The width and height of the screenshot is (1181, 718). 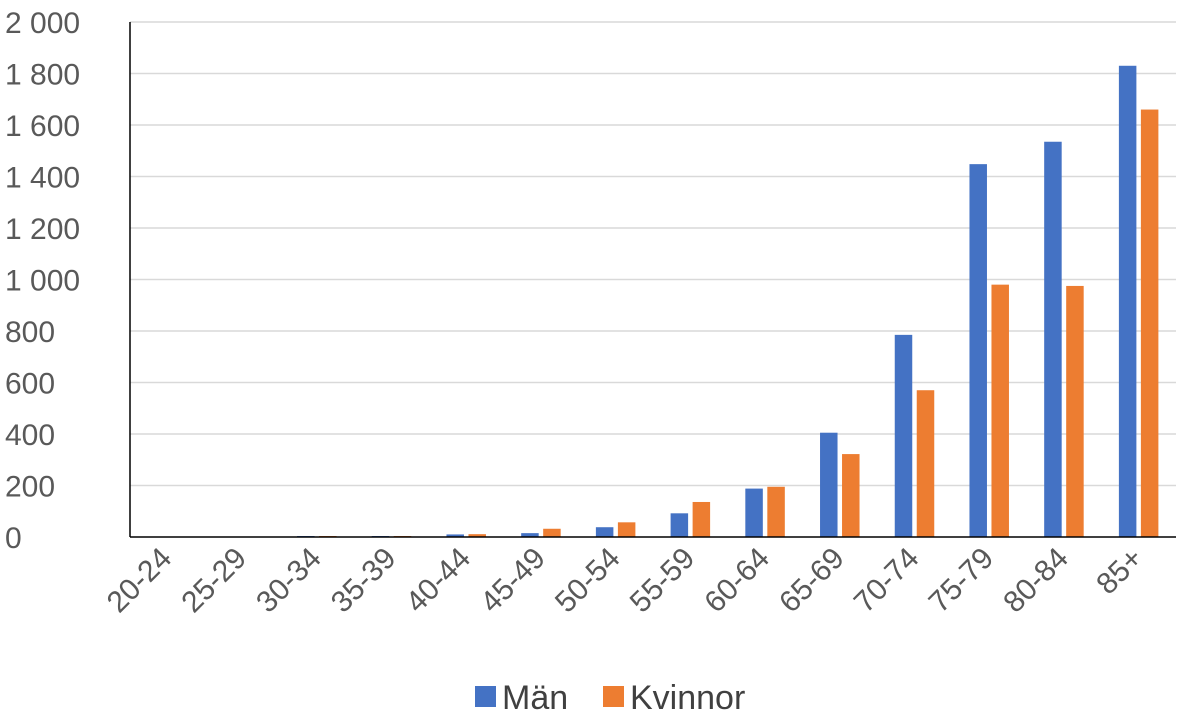 I want to click on y-tick-label: 2 000, so click(x=42, y=23).